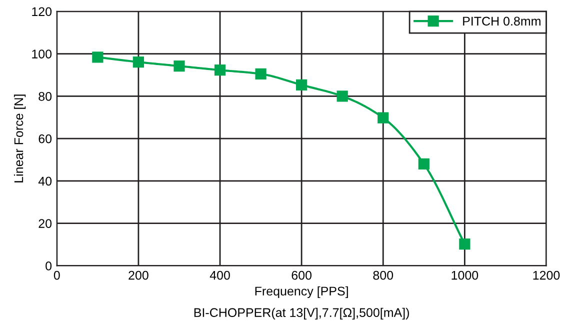 This screenshot has width=569, height=326. I want to click on legend-label: PITCH 0.8mm, so click(501, 21).